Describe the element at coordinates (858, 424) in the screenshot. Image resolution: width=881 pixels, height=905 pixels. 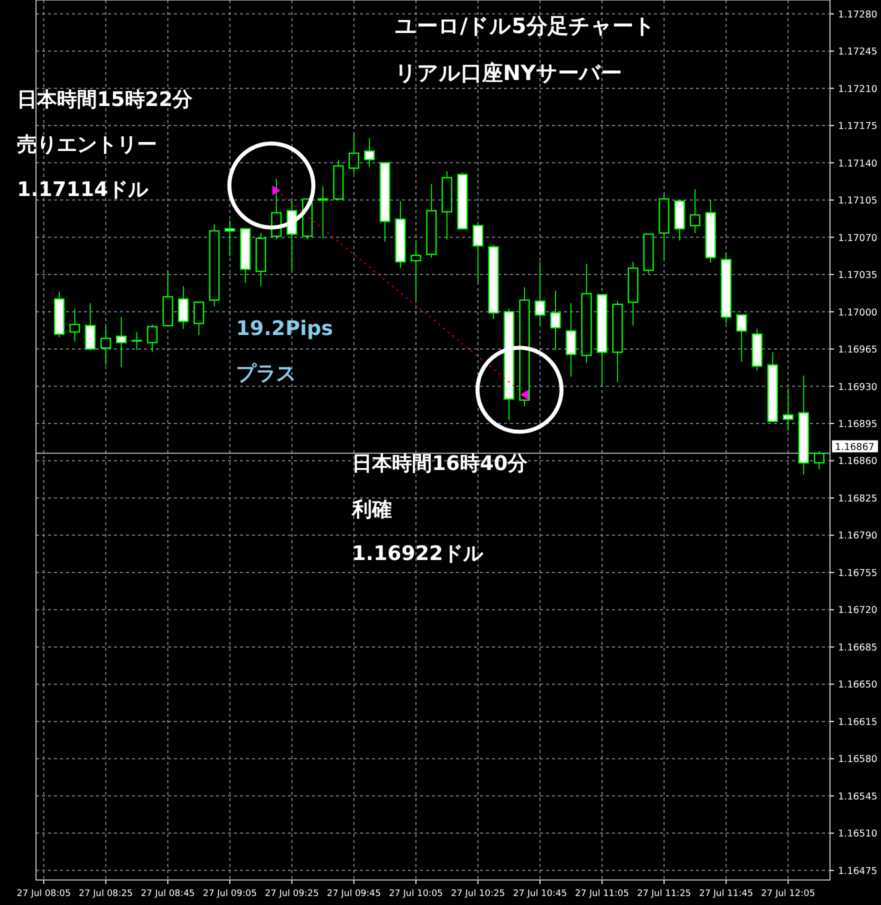
I see `y-tick-label: 1.16895` at that location.